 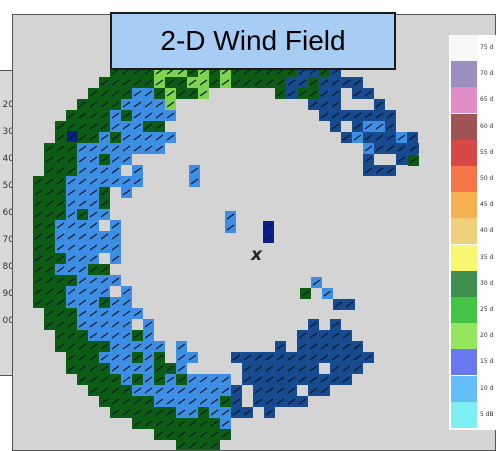 What do you see at coordinates (487, 205) in the screenshot?
I see `legend-label: 45 d` at bounding box center [487, 205].